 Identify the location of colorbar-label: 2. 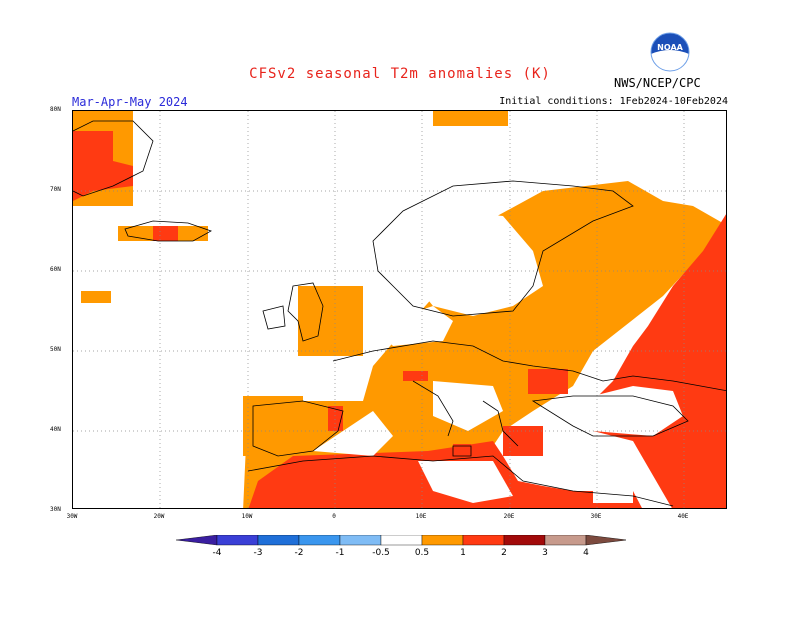
(504, 553).